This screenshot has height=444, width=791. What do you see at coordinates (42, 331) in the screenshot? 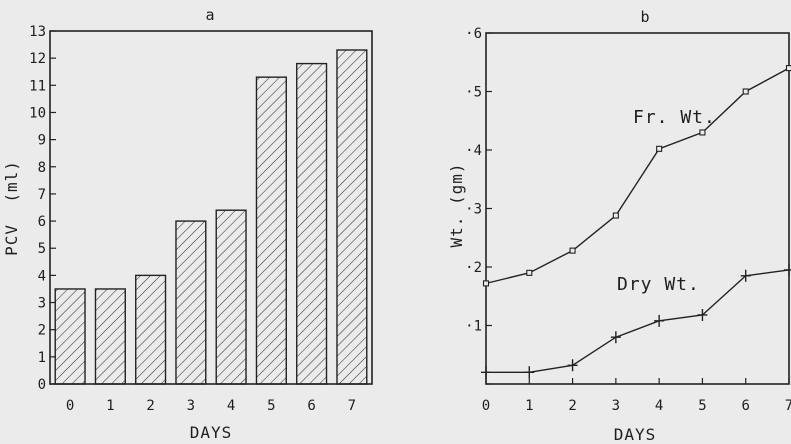
I see `panel-a-y-tick-label: 2` at bounding box center [42, 331].